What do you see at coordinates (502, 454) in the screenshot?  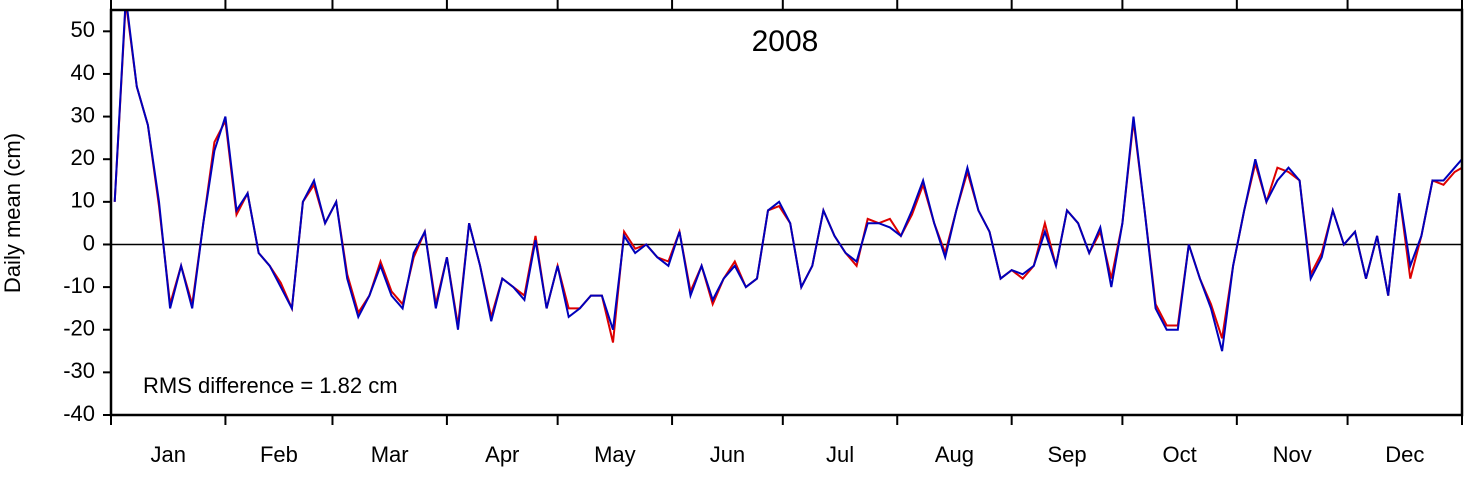 I see `x-tick-label: Apr` at bounding box center [502, 454].